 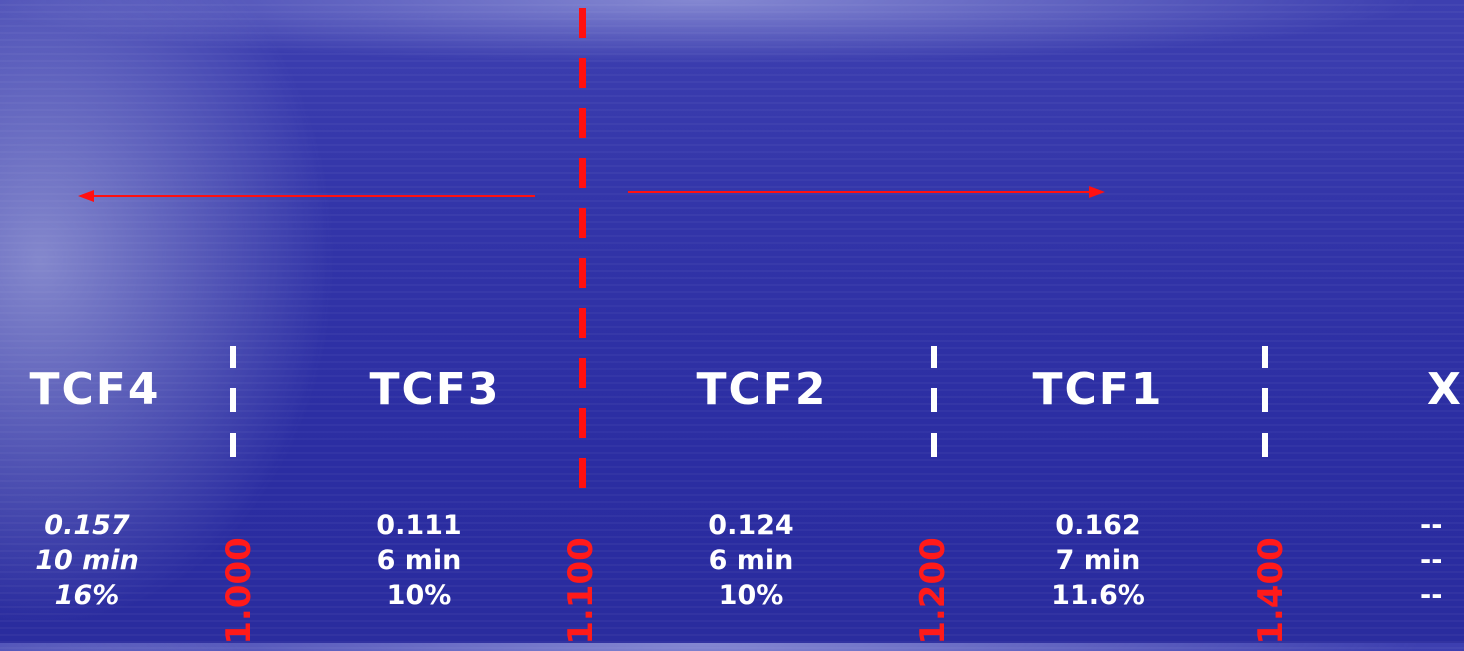 What do you see at coordinates (87, 595) in the screenshot?
I see `stat-percent: 16%` at bounding box center [87, 595].